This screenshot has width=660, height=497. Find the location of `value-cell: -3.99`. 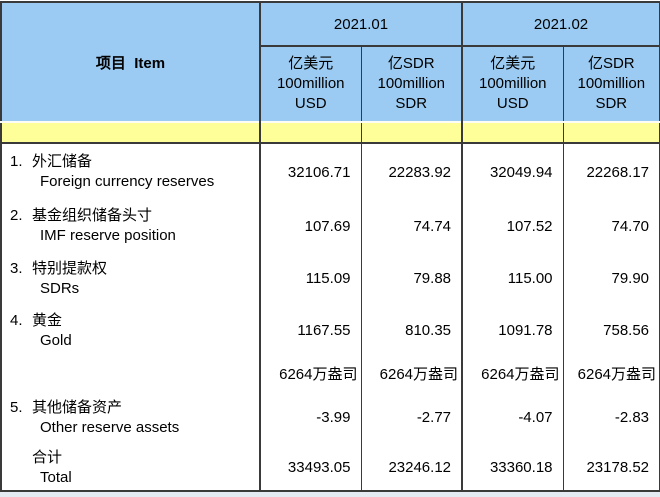

value-cell: -3.99 is located at coordinates (311, 417).